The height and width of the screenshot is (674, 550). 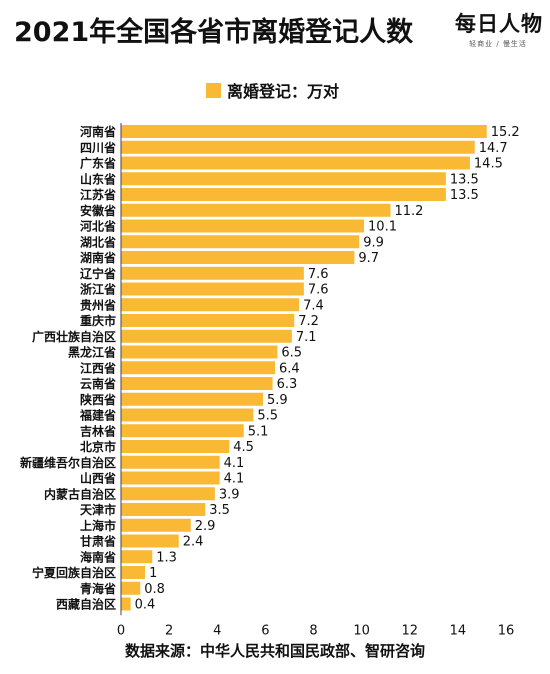 What do you see at coordinates (498, 44) in the screenshot?
I see `logo-tagline: 轻商业 / 慢生活` at bounding box center [498, 44].